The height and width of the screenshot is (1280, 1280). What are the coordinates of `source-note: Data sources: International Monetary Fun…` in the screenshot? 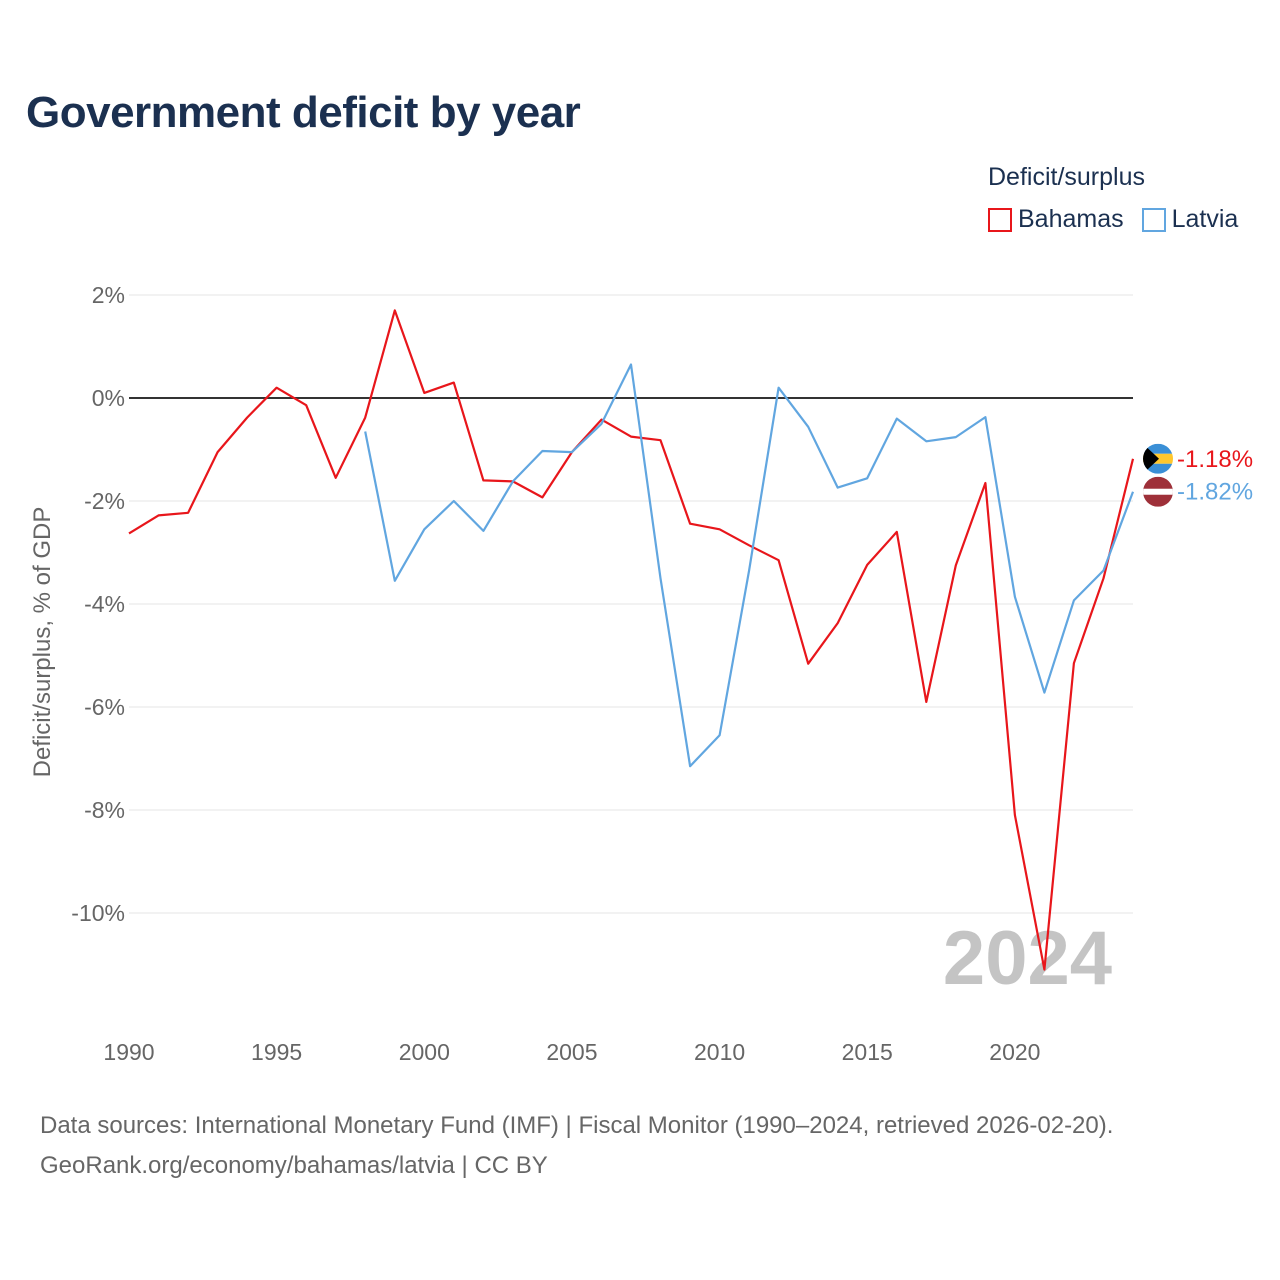 It's located at (576, 1146).